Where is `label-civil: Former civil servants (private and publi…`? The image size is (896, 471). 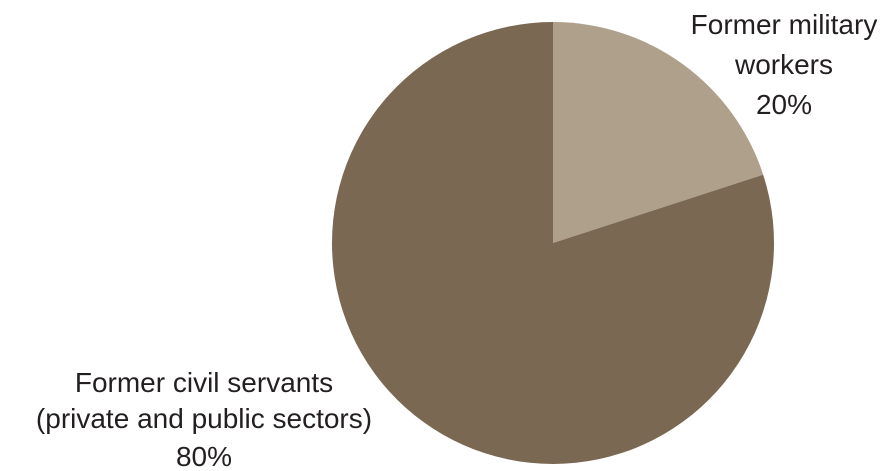
label-civil: Former civil servants (private and publi… is located at coordinates (204, 419).